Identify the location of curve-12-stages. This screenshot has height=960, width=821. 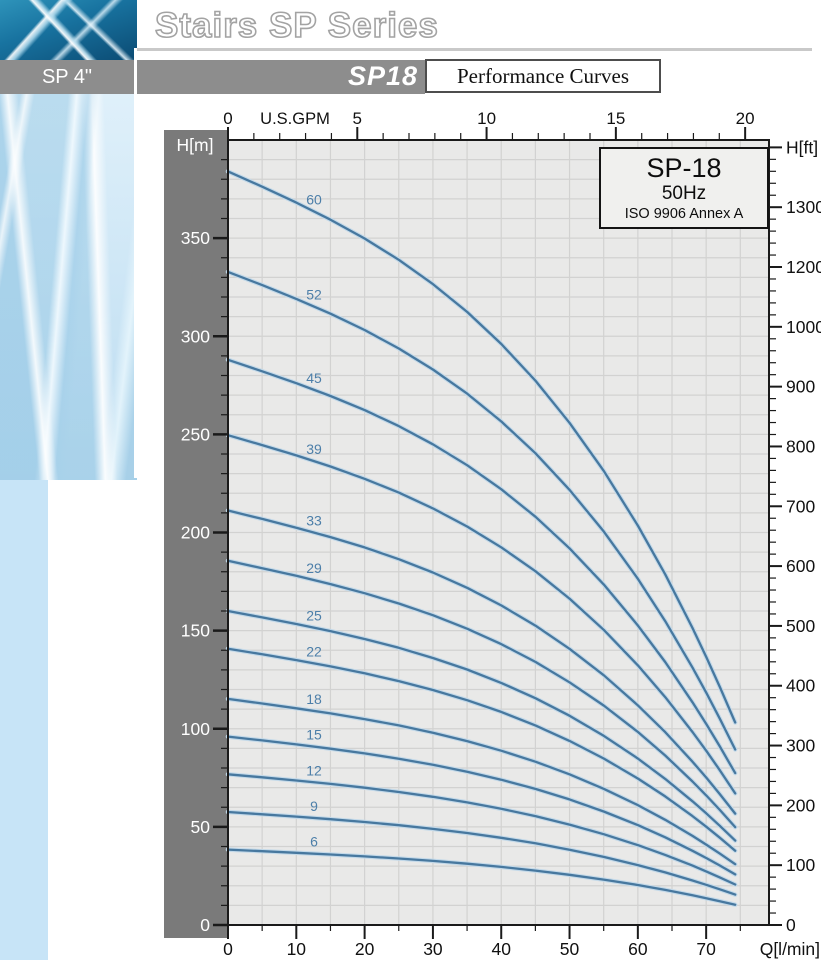
(481, 829).